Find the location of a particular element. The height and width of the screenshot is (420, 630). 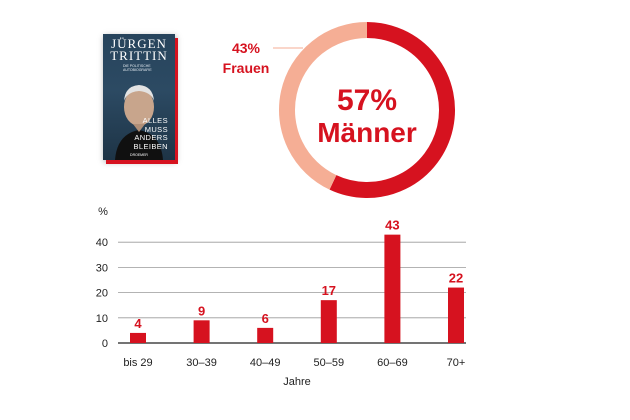

frauen-percent-label: 43% is located at coordinates (246, 48).